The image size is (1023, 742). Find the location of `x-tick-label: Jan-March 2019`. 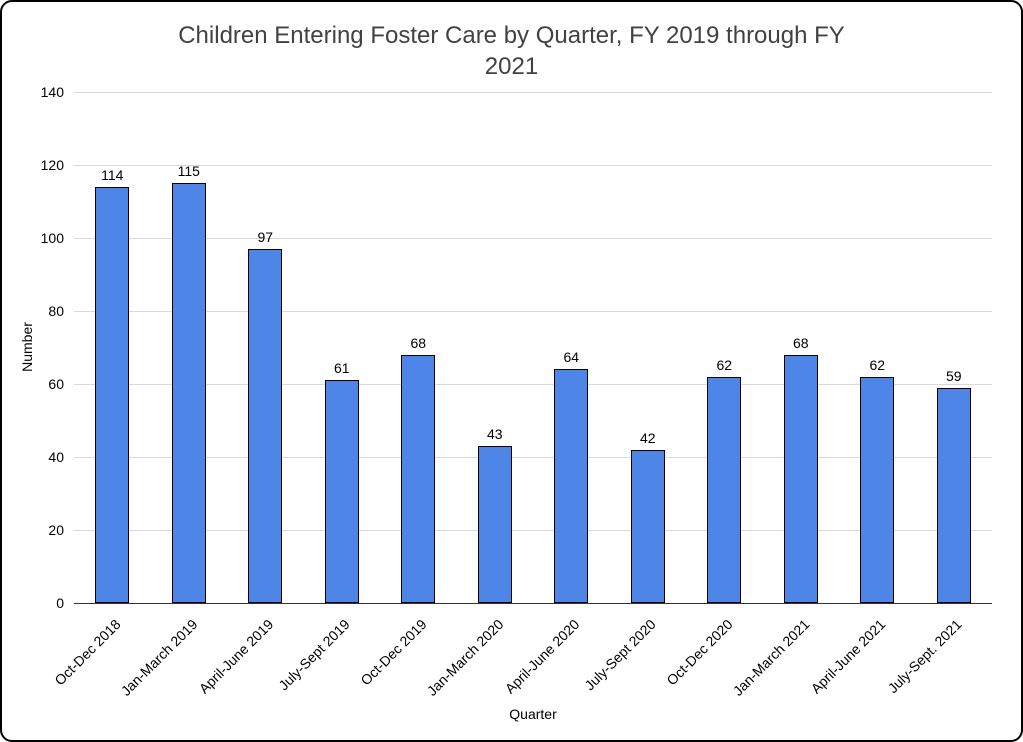

x-tick-label: Jan-March 2019 is located at coordinates (159, 657).